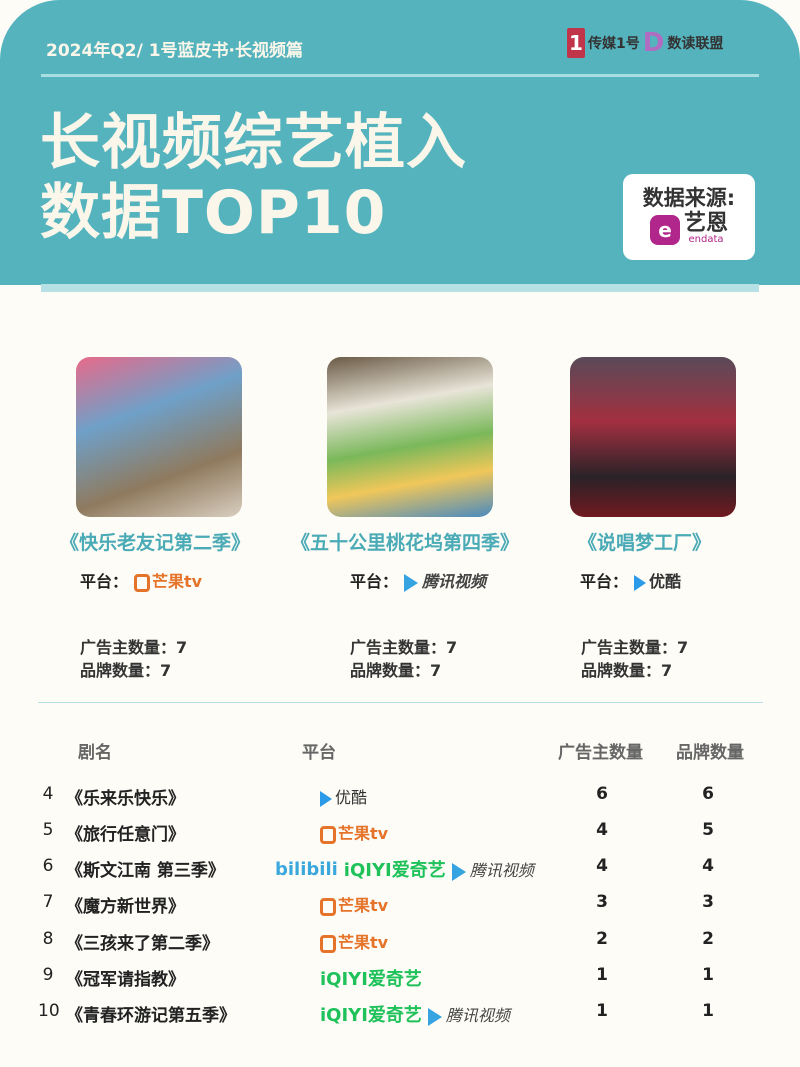 The height and width of the screenshot is (1067, 800). What do you see at coordinates (48, 830) in the screenshot?
I see `rank: 5` at bounding box center [48, 830].